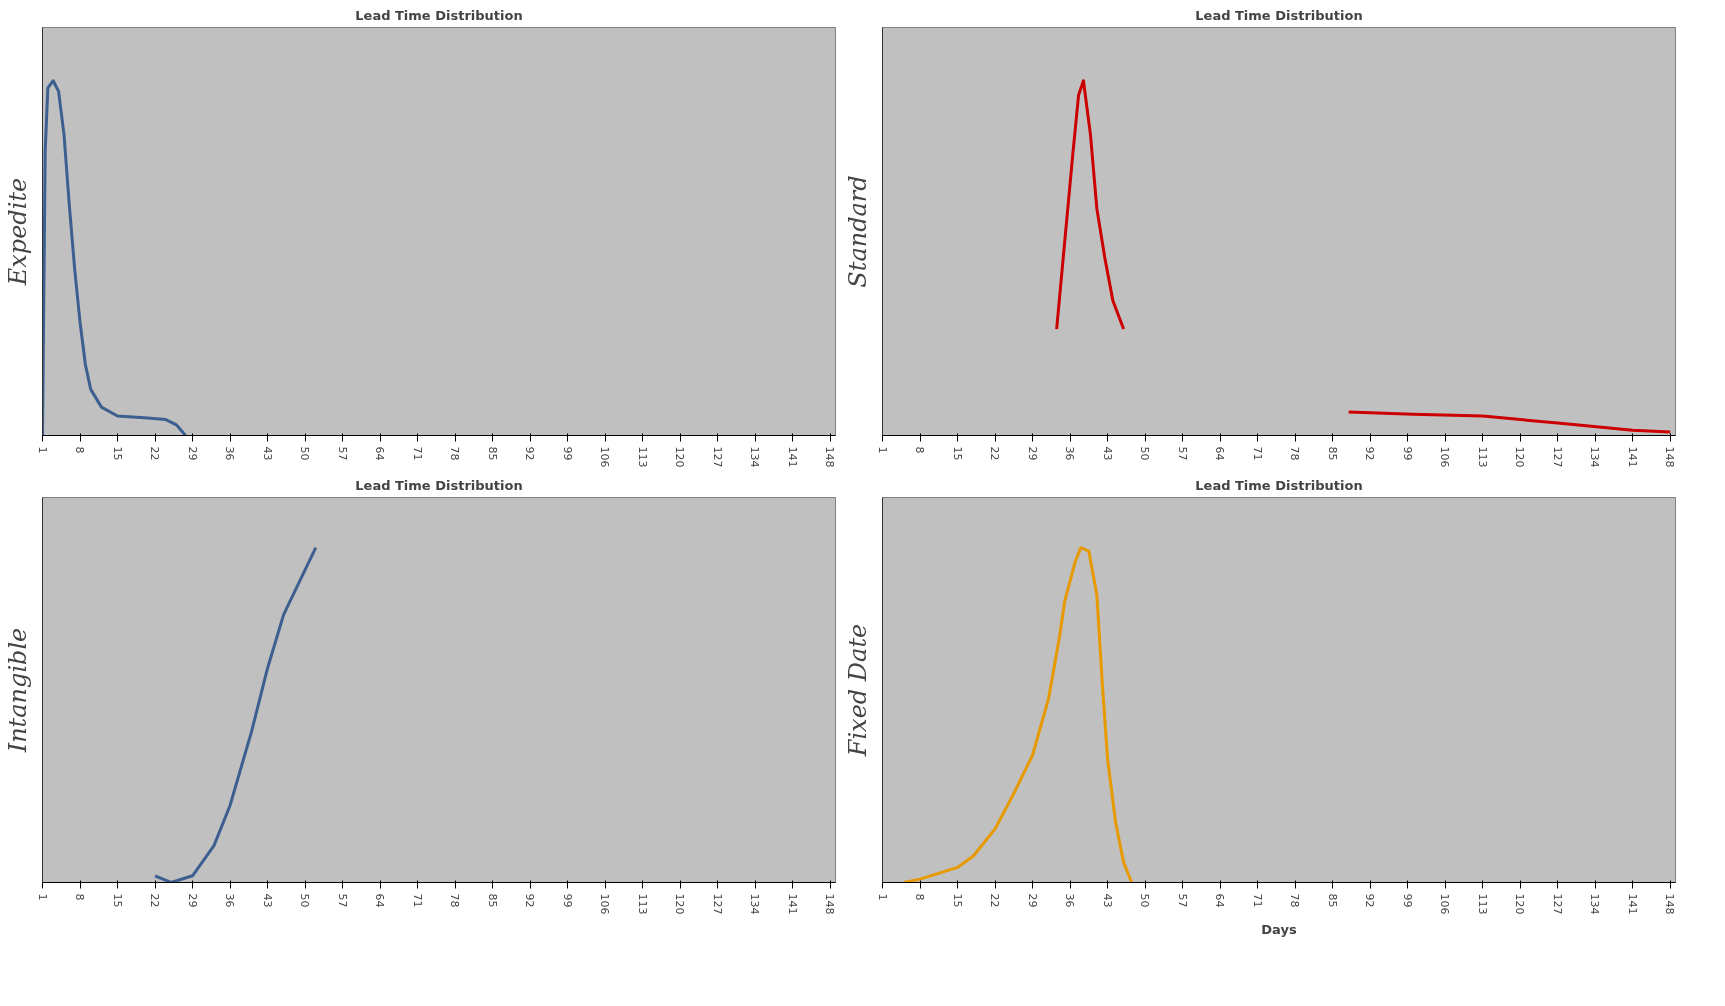  I want to click on y-axis-title: Intangible, so click(17, 690).